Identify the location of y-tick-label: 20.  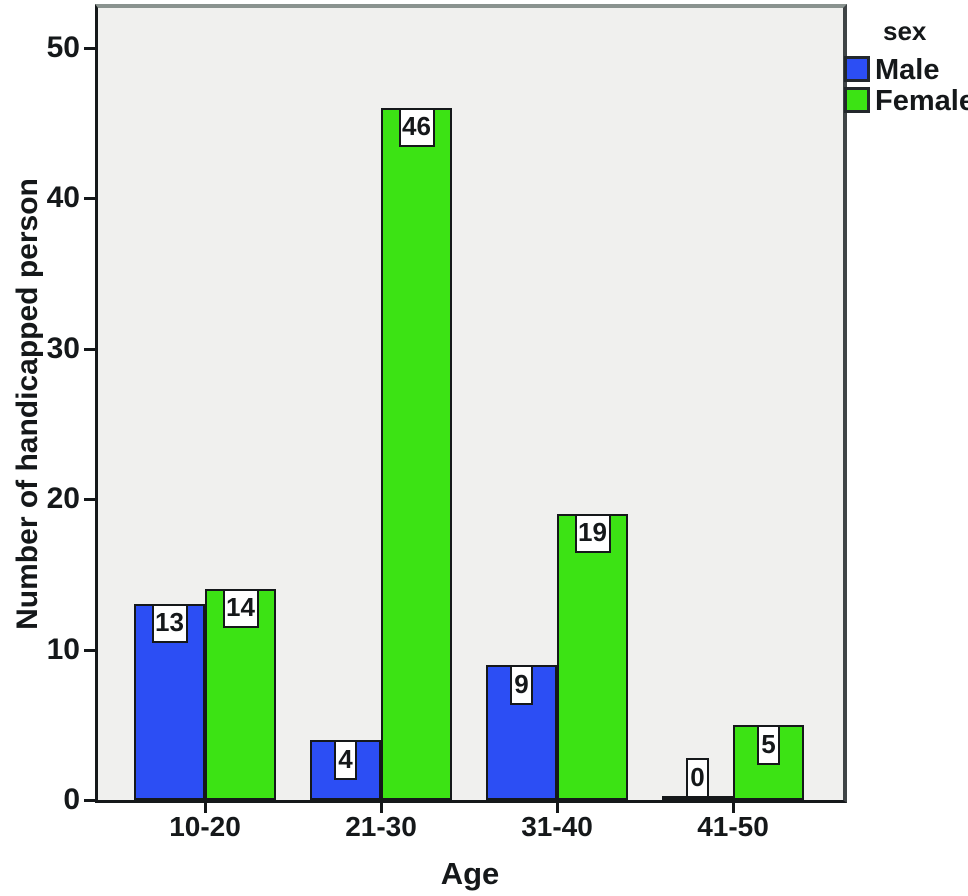
(63, 498).